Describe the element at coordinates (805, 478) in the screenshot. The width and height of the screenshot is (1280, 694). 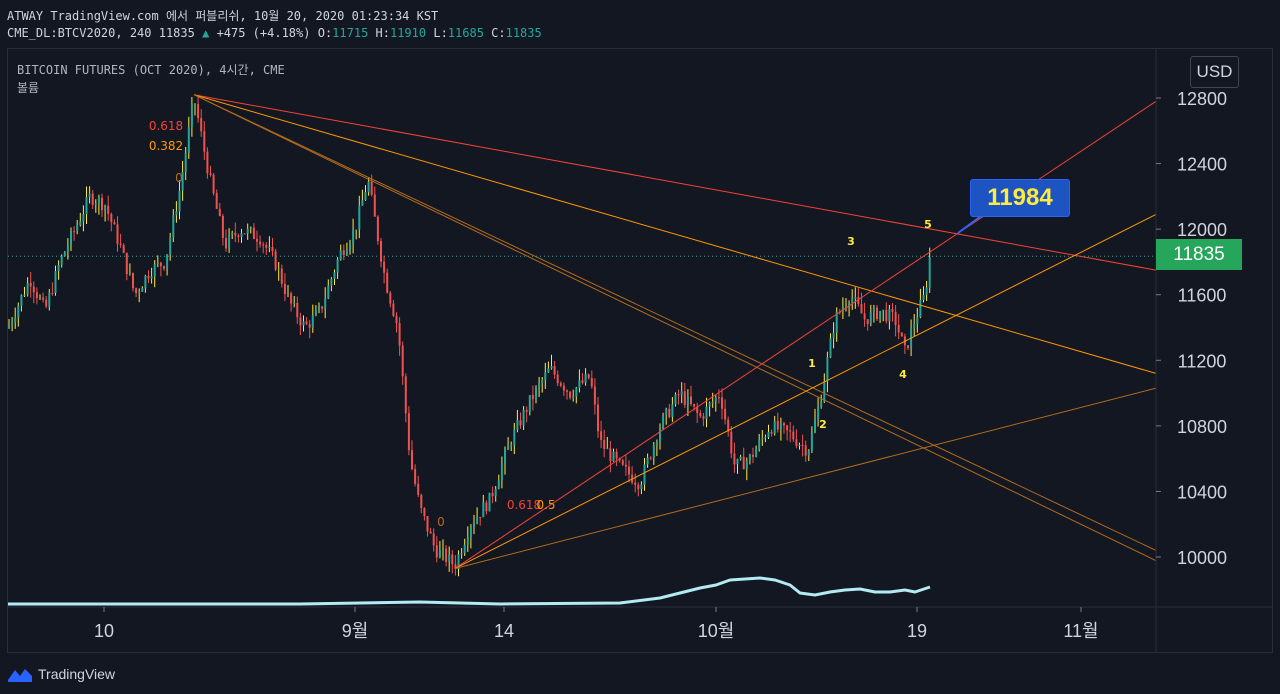
I see `fib-fan-line-brown-up` at that location.